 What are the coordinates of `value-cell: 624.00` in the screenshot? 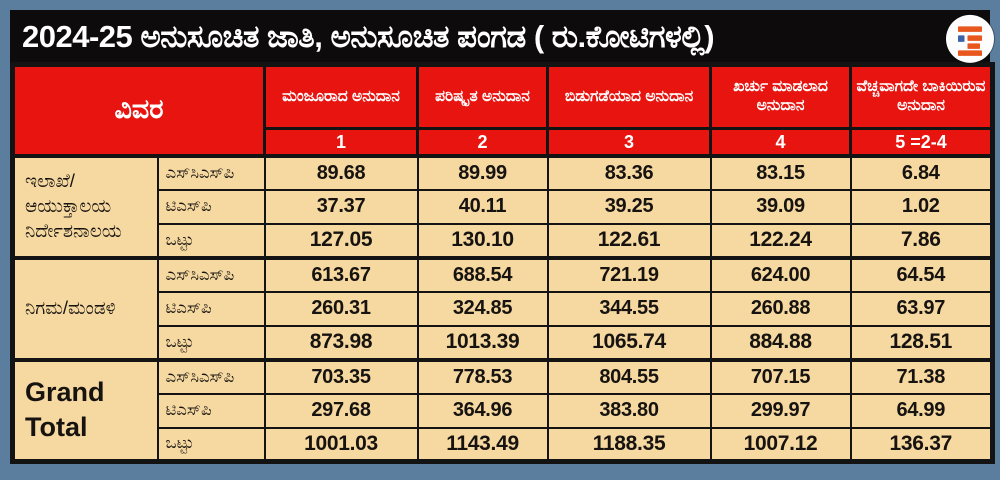 It's located at (780, 274).